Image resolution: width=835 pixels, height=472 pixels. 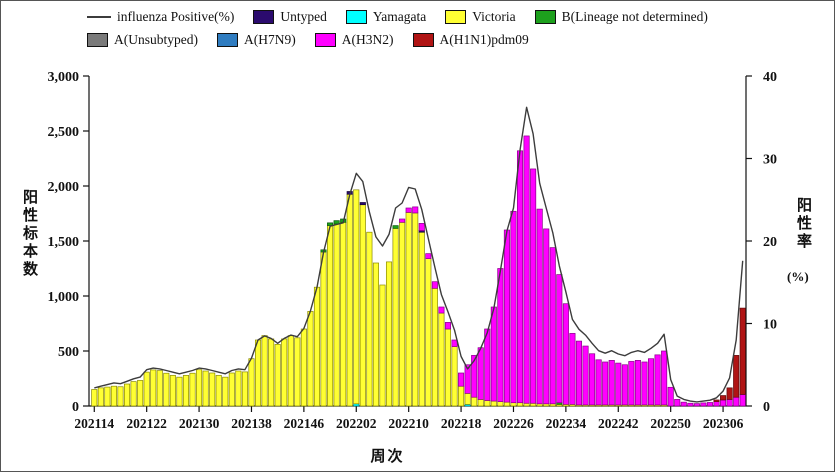 What do you see at coordinates (156, 39) in the screenshot?
I see `legend-label: A(Unsubtyped)` at bounding box center [156, 39].